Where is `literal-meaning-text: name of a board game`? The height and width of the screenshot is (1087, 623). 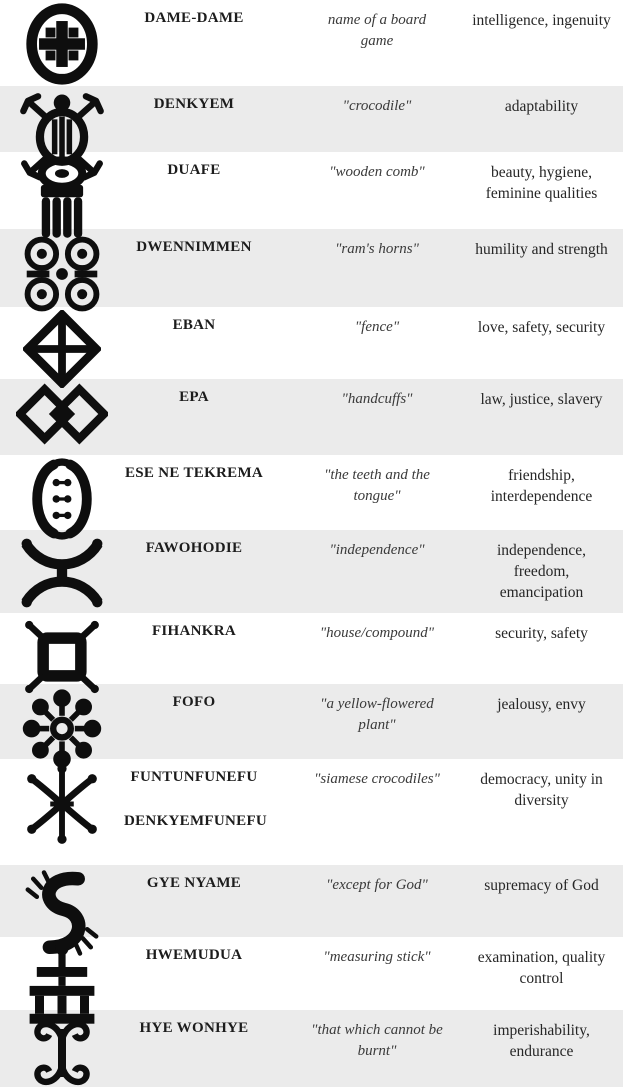 literal-meaning-text: name of a board game is located at coordinates (377, 30).